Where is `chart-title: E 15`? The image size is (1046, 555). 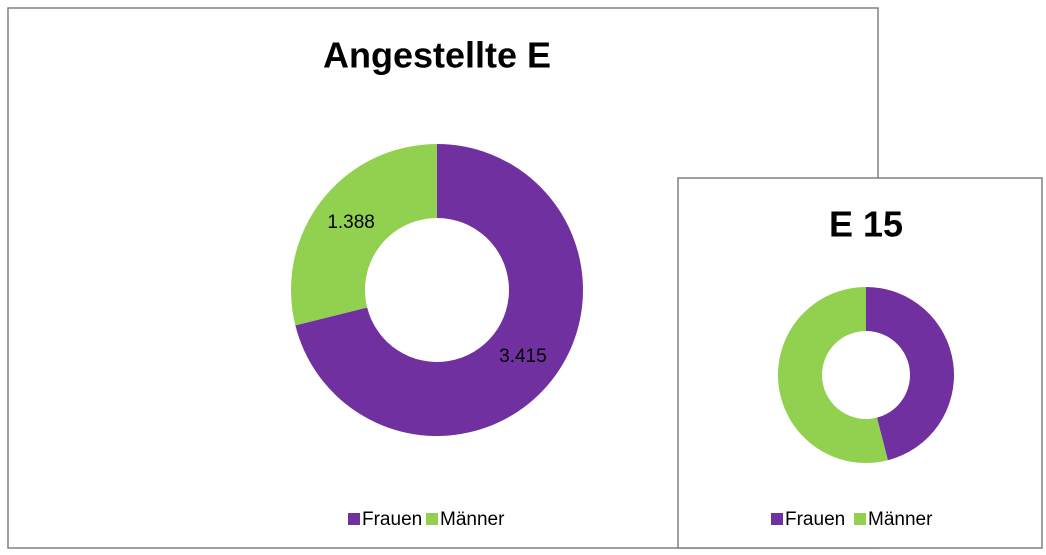
chart-title: E 15 is located at coordinates (866, 224).